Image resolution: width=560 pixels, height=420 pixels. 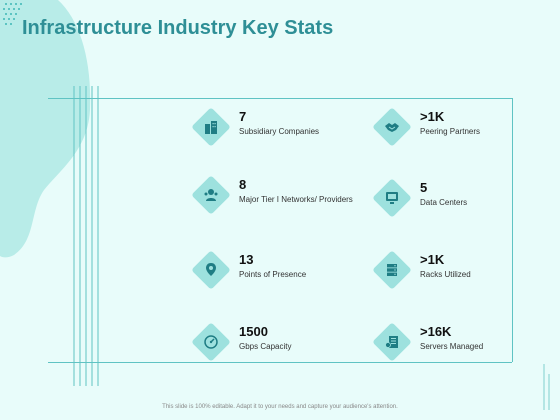 I want to click on stat-value: 7, so click(x=243, y=116).